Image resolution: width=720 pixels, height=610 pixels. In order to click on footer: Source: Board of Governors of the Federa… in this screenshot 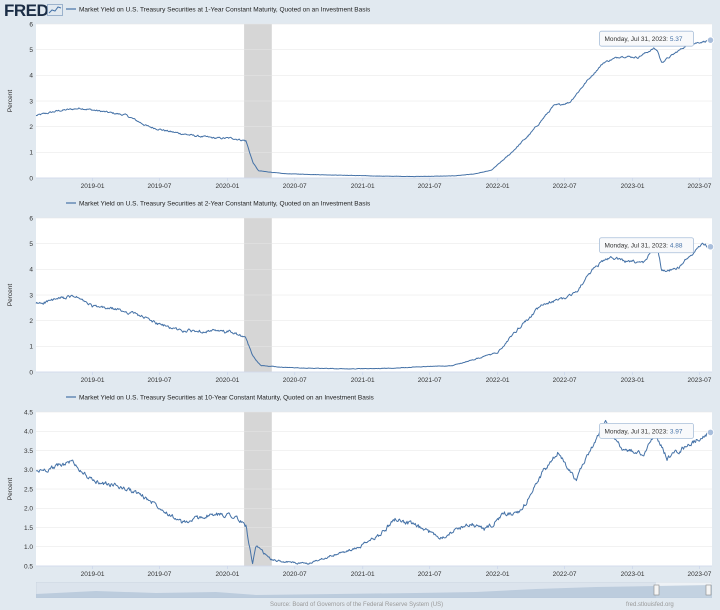, I will do `click(360, 605)`.